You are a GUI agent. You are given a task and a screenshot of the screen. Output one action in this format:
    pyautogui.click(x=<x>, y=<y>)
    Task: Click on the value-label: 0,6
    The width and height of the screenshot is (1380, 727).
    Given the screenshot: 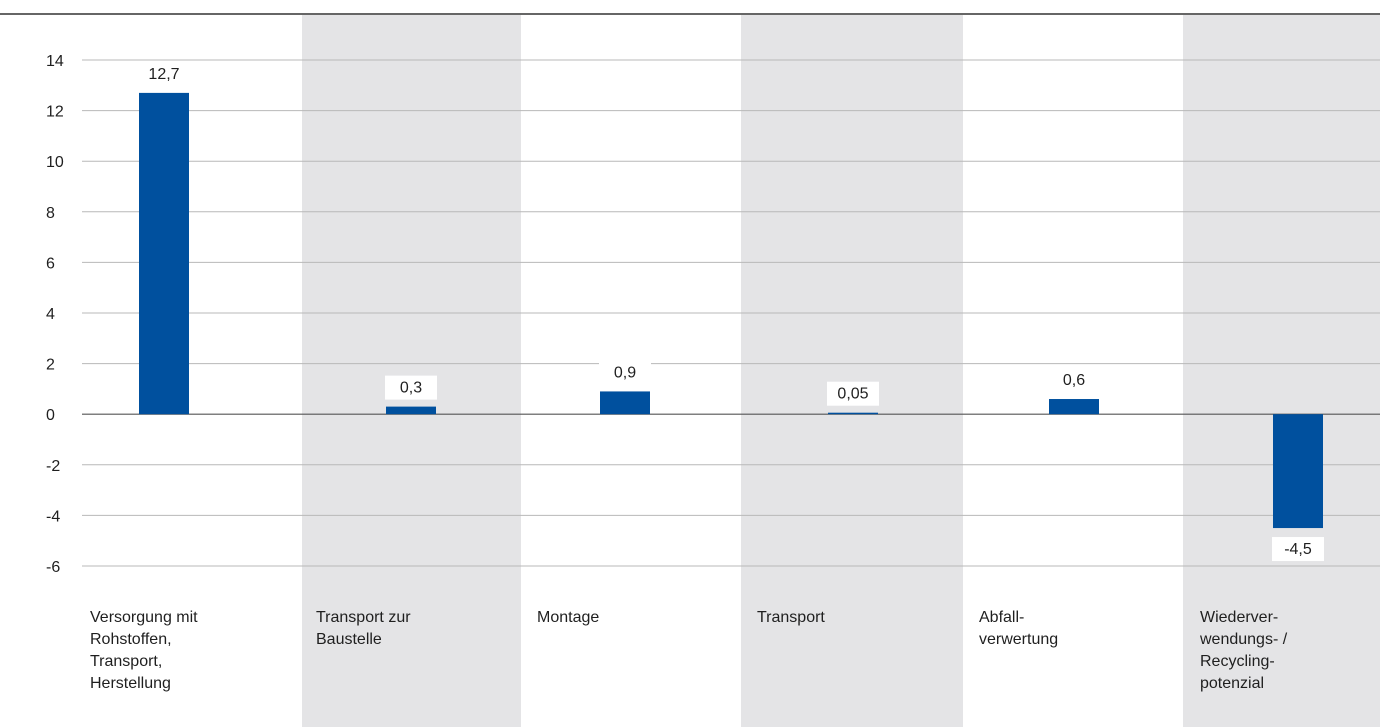 What is the action you would take?
    pyautogui.click(x=1074, y=380)
    